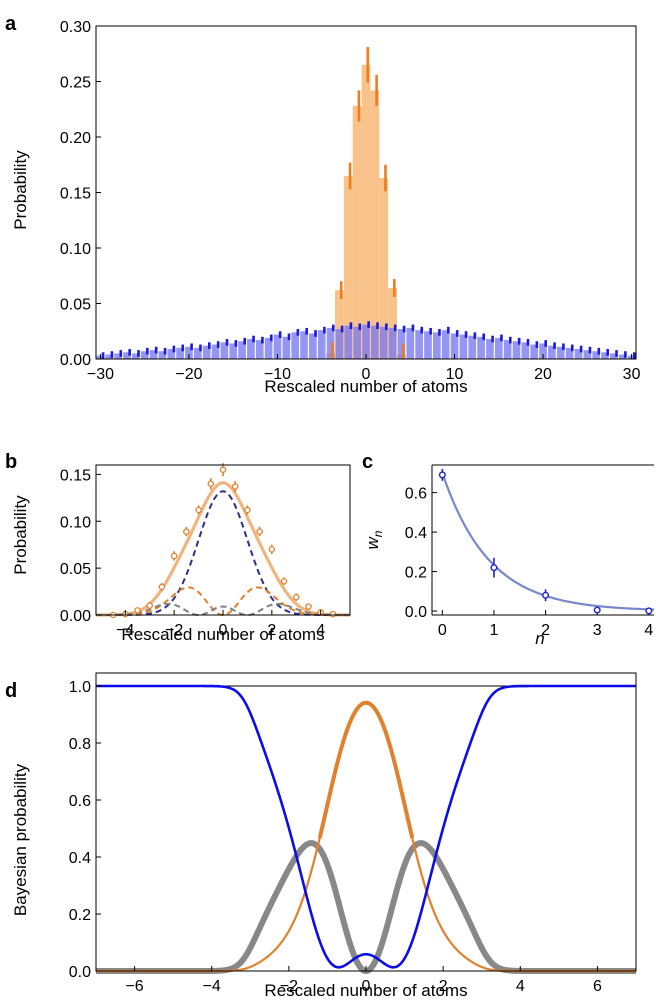  What do you see at coordinates (134, 986) in the screenshot?
I see `panel-d-x-tick-label: −6` at bounding box center [134, 986].